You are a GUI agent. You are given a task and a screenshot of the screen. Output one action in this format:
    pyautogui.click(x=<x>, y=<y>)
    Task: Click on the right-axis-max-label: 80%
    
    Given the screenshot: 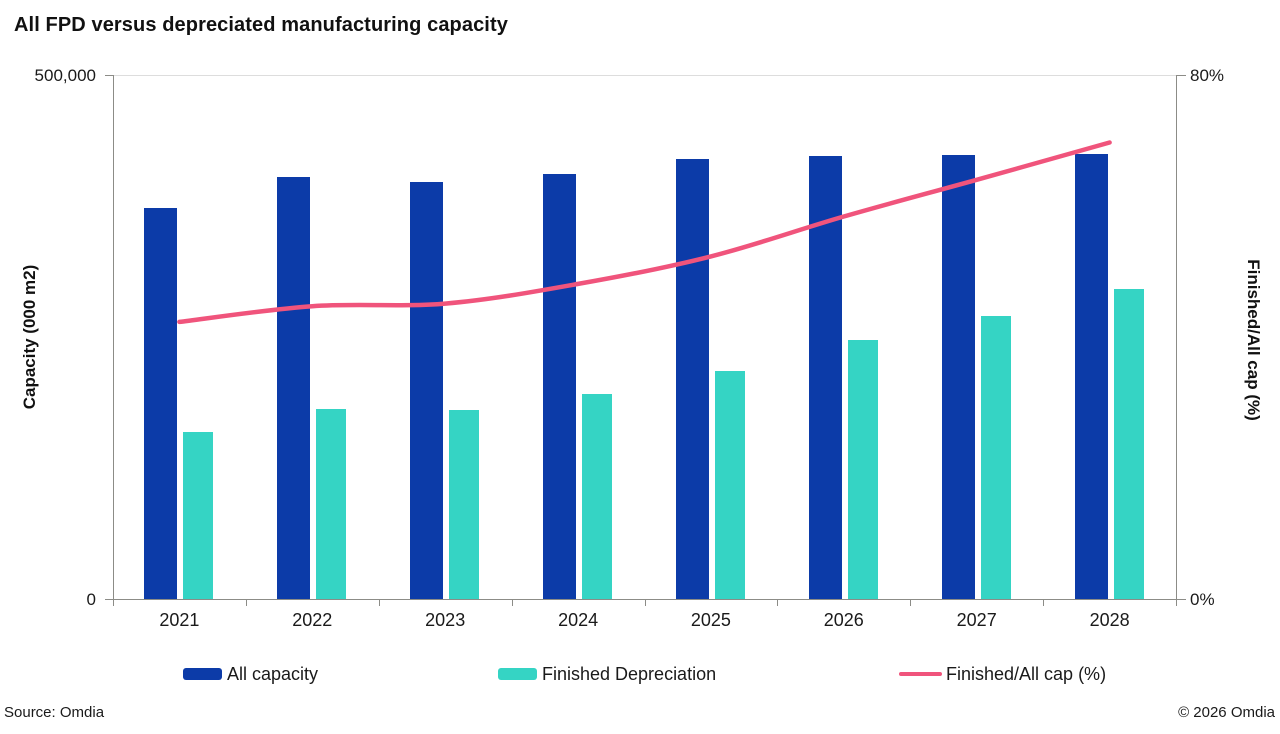 What is the action you would take?
    pyautogui.click(x=1207, y=75)
    